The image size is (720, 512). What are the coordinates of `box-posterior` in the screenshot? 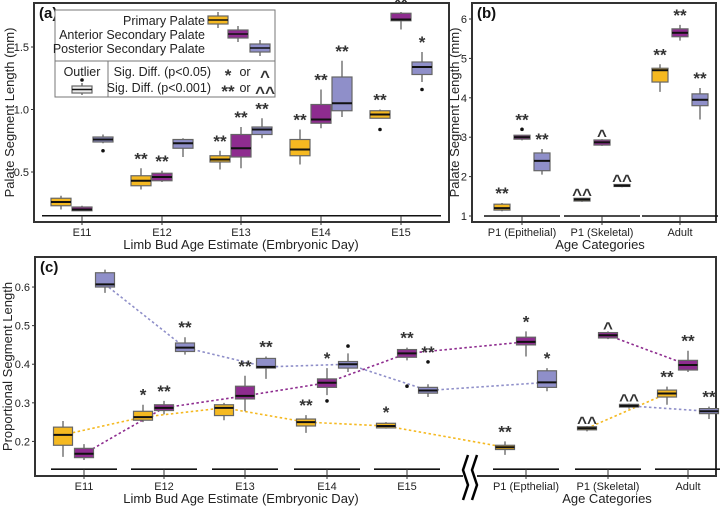 It's located at (103, 143).